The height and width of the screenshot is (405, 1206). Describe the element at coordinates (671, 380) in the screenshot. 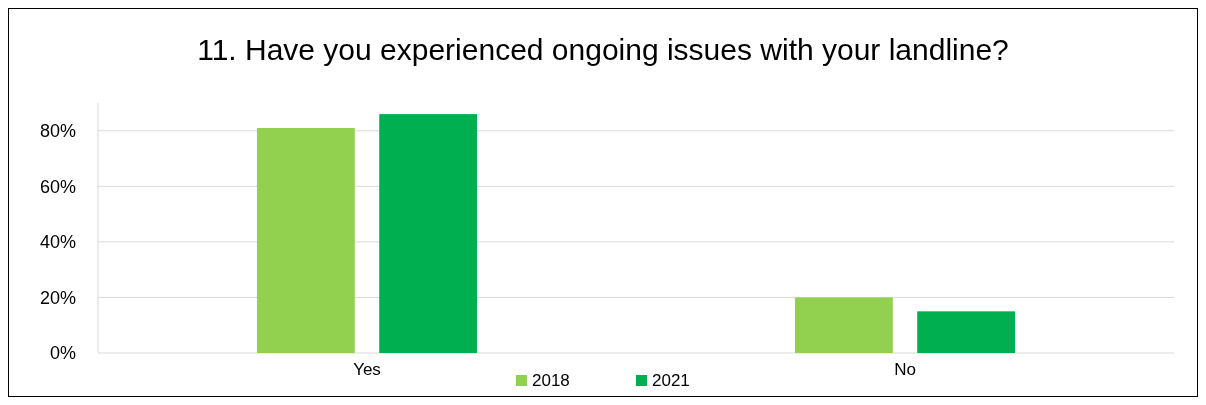

I see `legend-label: 2021` at that location.